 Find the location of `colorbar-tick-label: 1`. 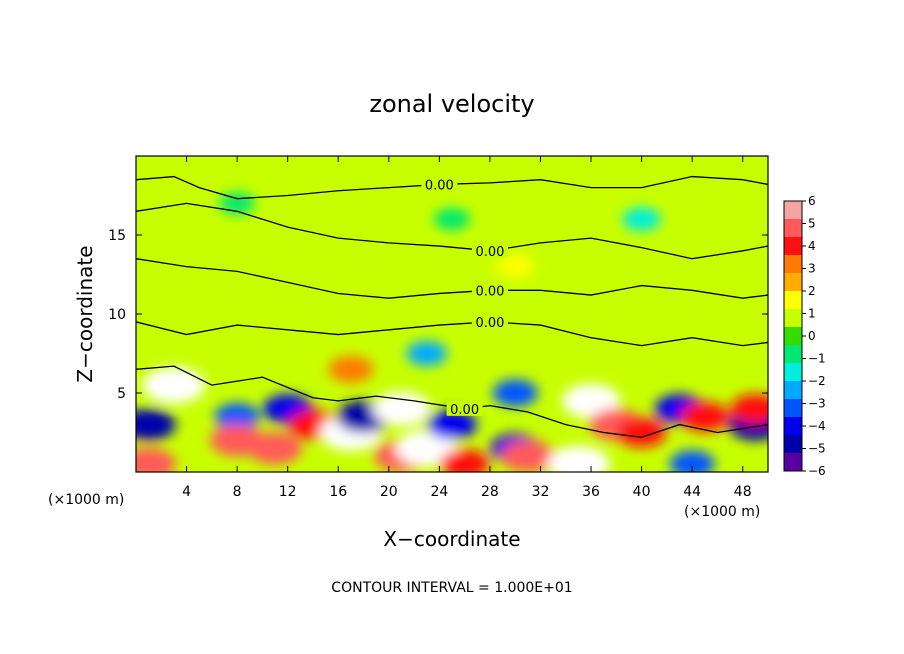

colorbar-tick-label: 1 is located at coordinates (812, 314).